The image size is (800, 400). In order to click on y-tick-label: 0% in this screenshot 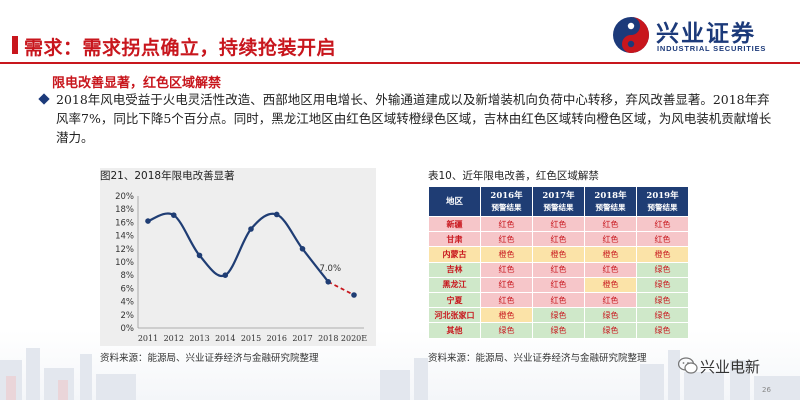, I will do `click(128, 329)`.